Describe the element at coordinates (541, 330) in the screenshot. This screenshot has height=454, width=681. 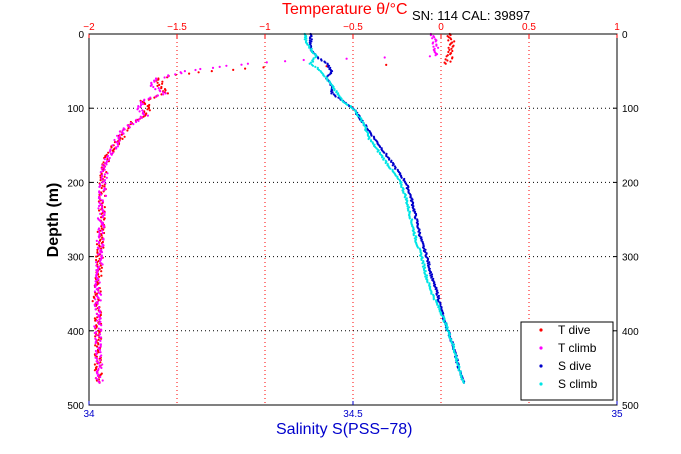
I see `legend-marker` at that location.